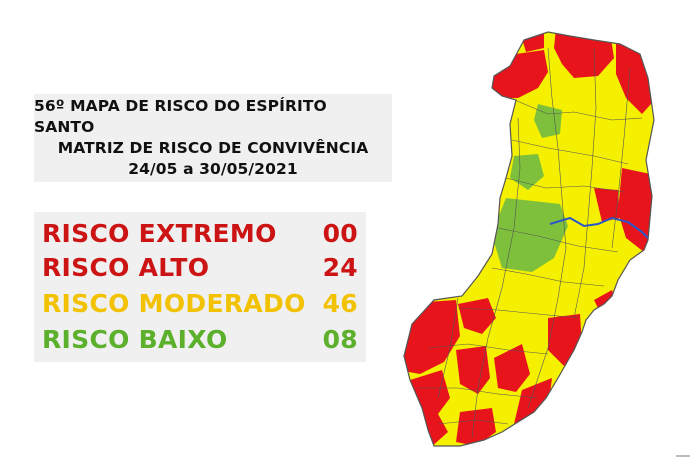  Describe the element at coordinates (213, 169) in the screenshot. I see `title-line-3: 24/05 a 30/05/2021` at that location.